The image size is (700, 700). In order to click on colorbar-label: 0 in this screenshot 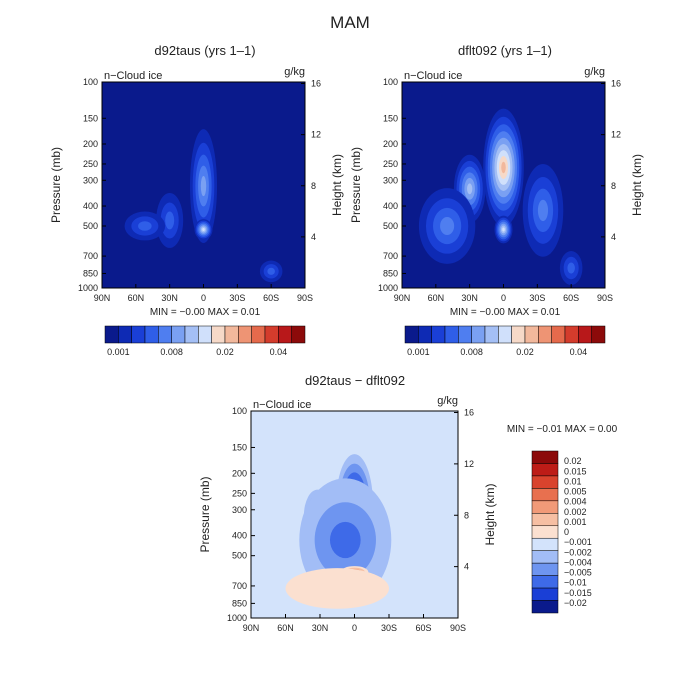, I will do `click(566, 532)`.